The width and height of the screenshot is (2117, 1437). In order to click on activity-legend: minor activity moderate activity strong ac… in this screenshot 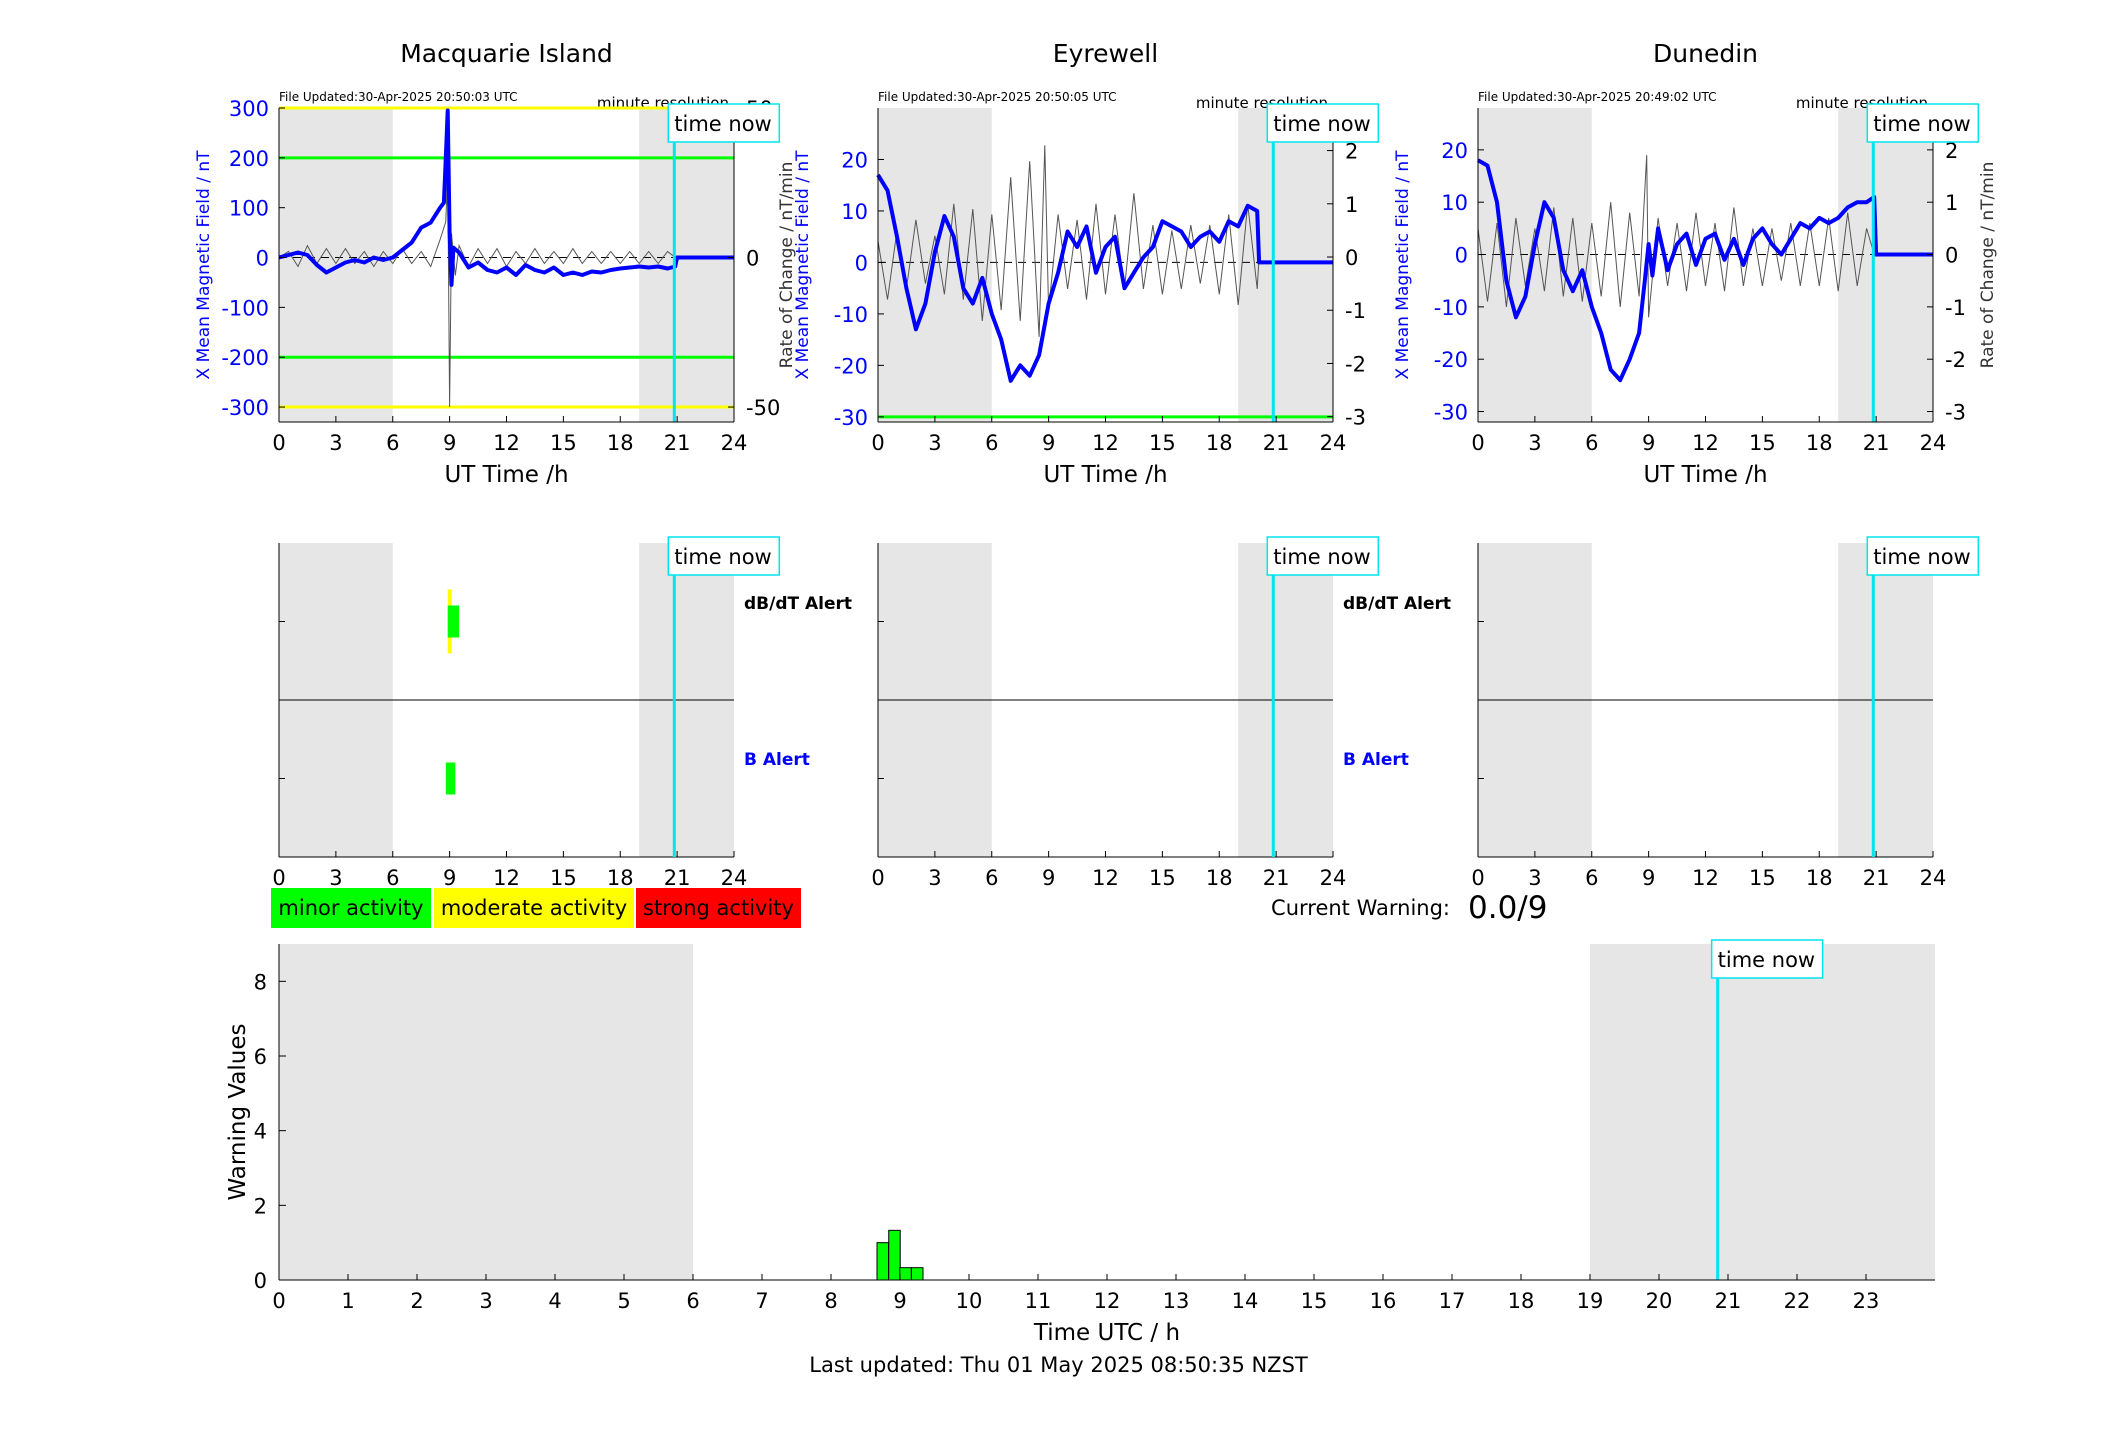, I will do `click(536, 908)`.